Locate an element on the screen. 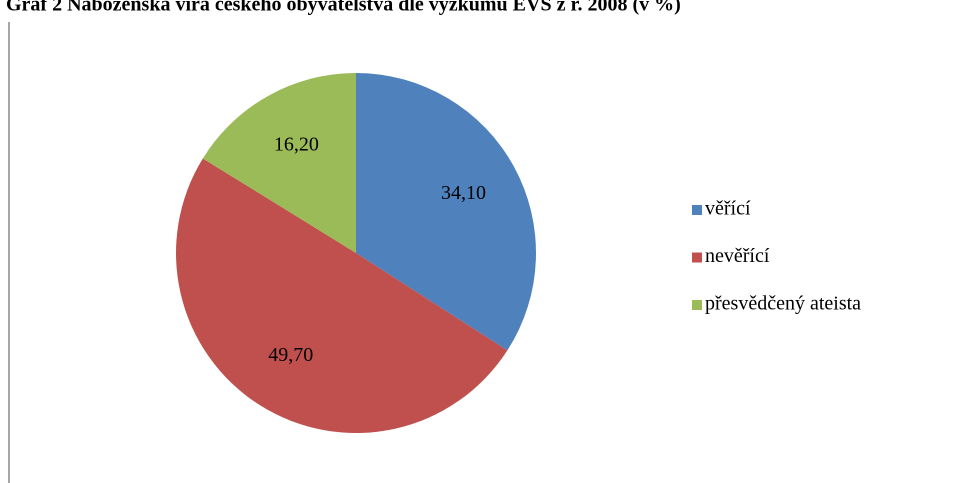 This screenshot has height=483, width=957. legend-label: věřící is located at coordinates (728, 209).